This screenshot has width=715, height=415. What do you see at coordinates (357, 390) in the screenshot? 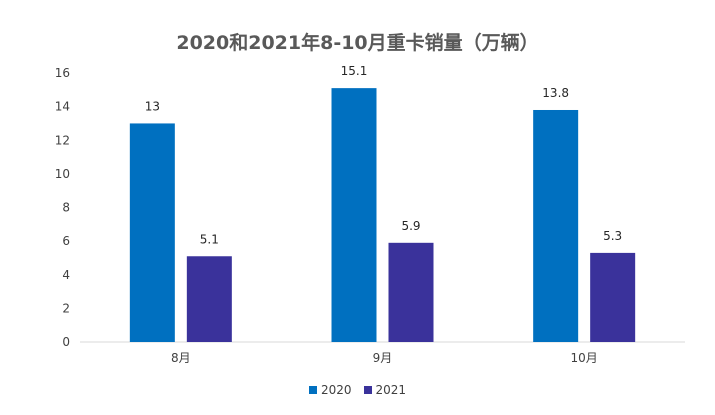
I see `legend: 2020 2021` at bounding box center [357, 390].